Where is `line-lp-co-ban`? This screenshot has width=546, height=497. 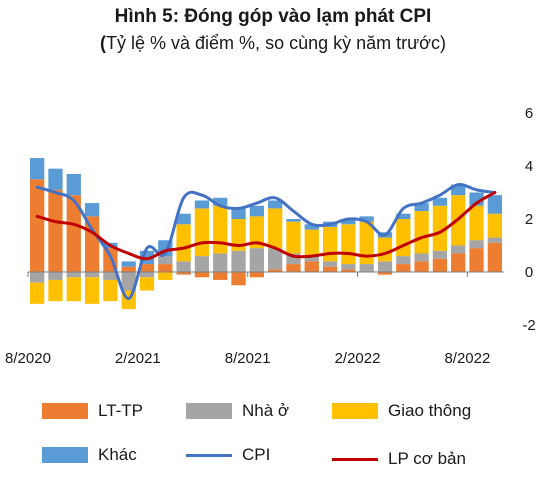 line-lp-co-ban is located at coordinates (266, 226).